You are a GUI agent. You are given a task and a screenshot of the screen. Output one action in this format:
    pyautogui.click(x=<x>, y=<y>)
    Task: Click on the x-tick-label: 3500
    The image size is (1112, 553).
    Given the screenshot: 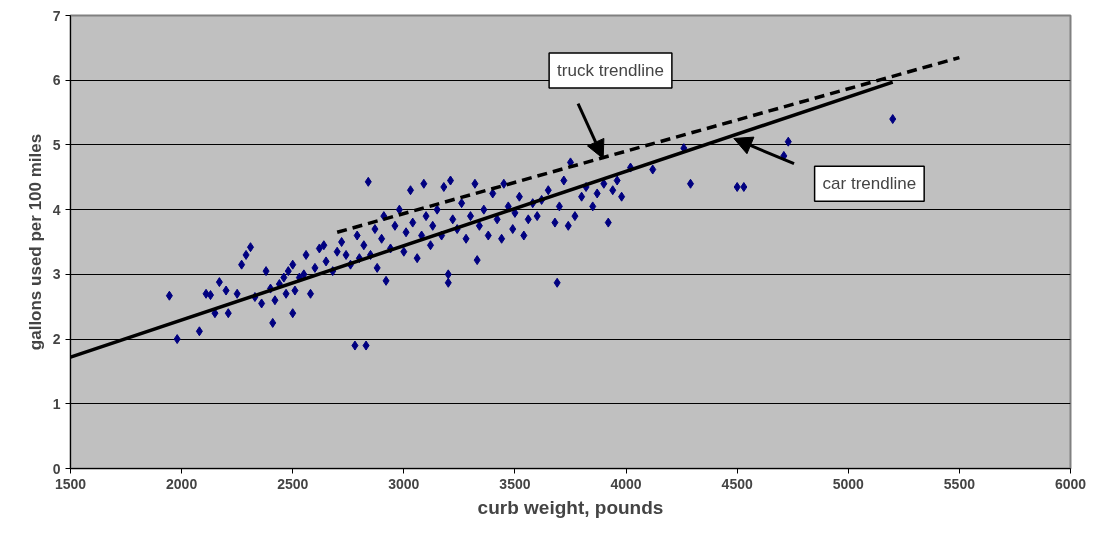 What is the action you would take?
    pyautogui.click(x=515, y=483)
    